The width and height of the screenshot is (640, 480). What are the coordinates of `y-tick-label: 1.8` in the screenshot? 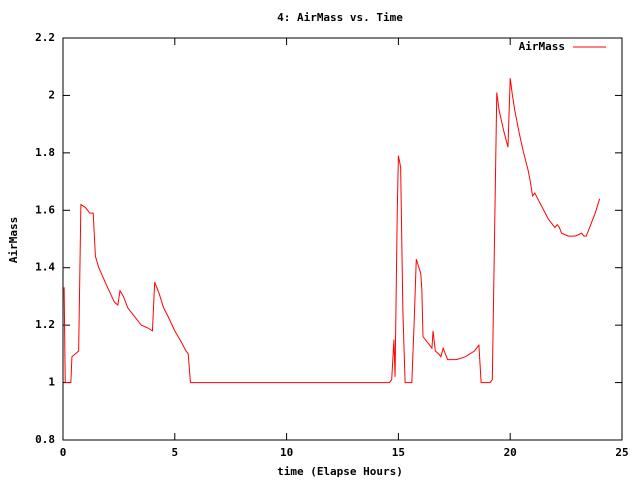 It's located at (45, 152).